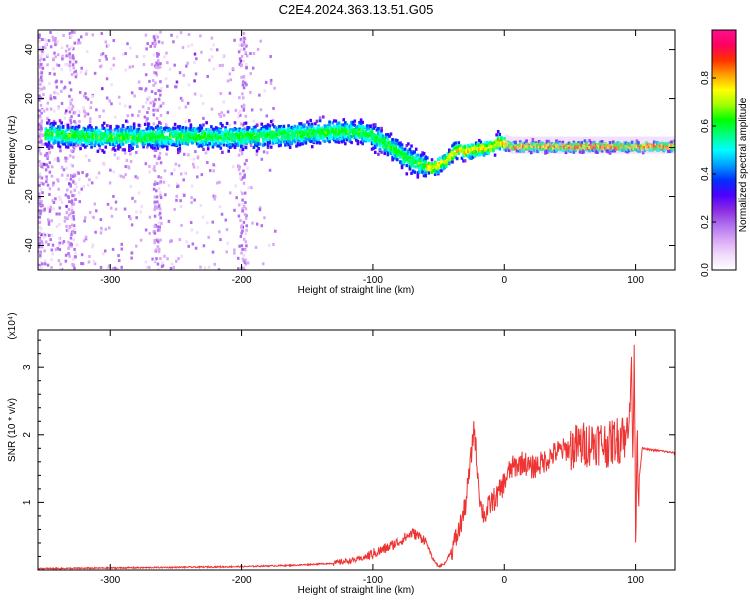 This screenshot has height=600, width=750. What do you see at coordinates (356, 290) in the screenshot?
I see `spectrogram-x-axis-label: Height of straight line (km)` at bounding box center [356, 290].